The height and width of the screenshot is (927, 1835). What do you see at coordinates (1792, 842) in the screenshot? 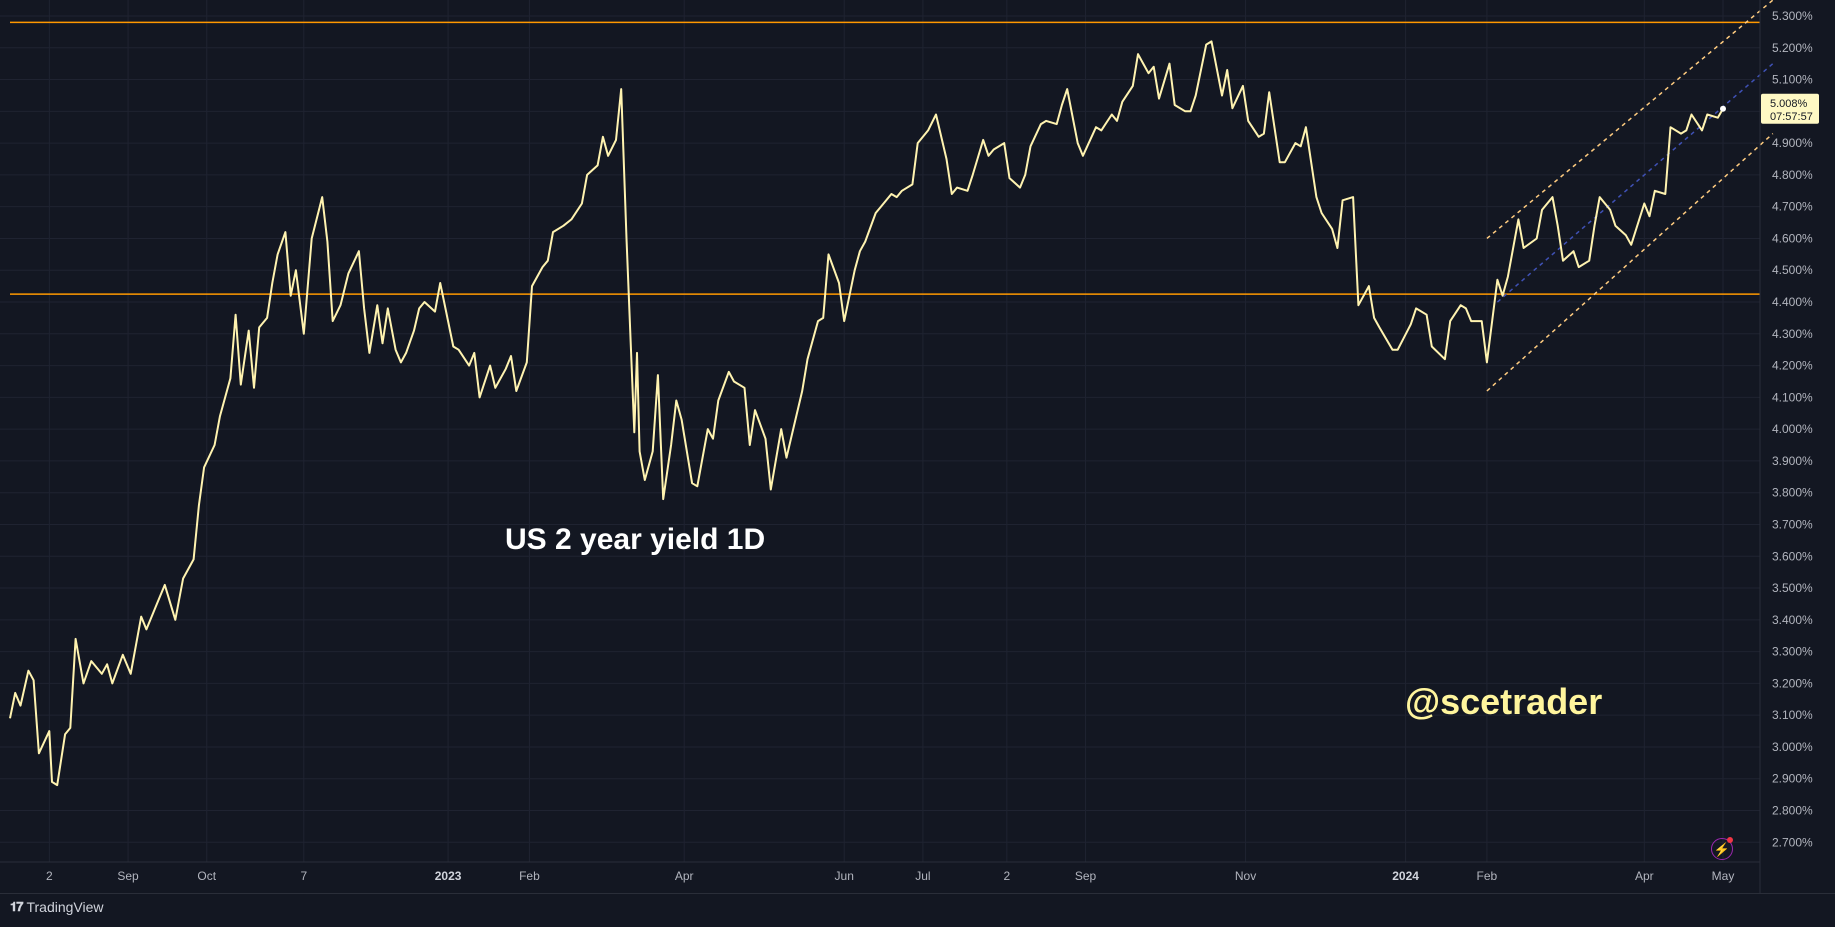
I see `y-tick-label: 2.700%` at bounding box center [1792, 842].